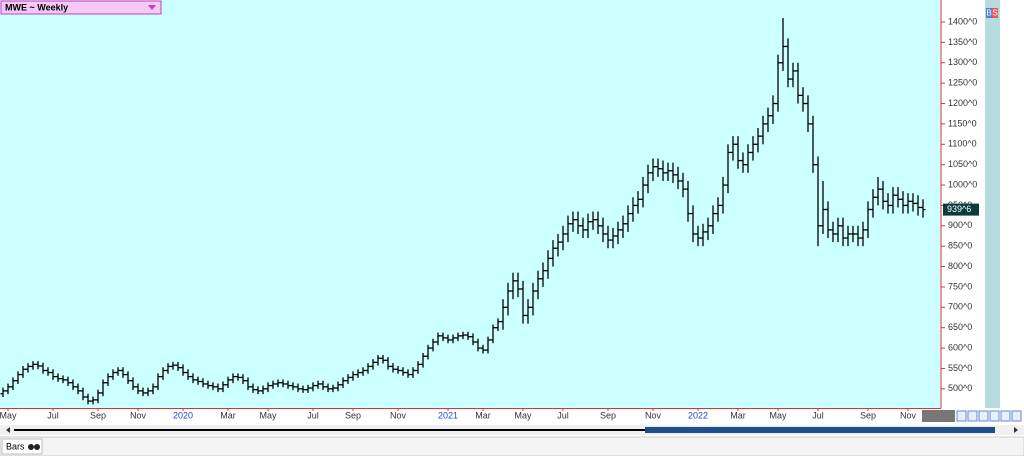 This screenshot has width=1024, height=456. I want to click on y-tick-label: 1200^0, so click(962, 103).